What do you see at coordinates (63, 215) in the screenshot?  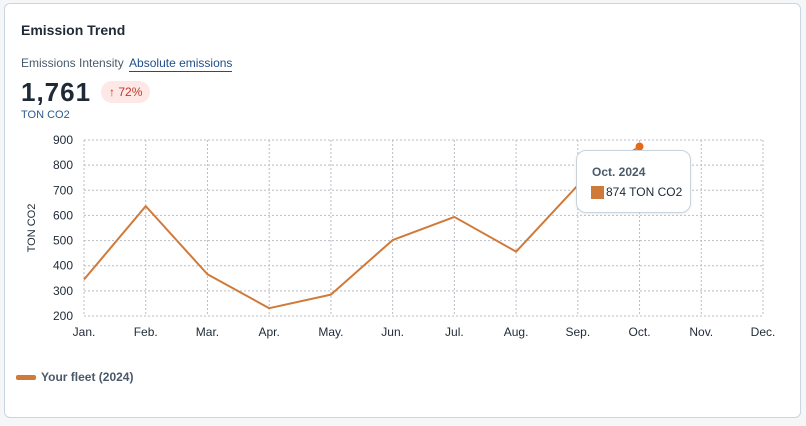 I see `y-tick-label: 600` at bounding box center [63, 215].